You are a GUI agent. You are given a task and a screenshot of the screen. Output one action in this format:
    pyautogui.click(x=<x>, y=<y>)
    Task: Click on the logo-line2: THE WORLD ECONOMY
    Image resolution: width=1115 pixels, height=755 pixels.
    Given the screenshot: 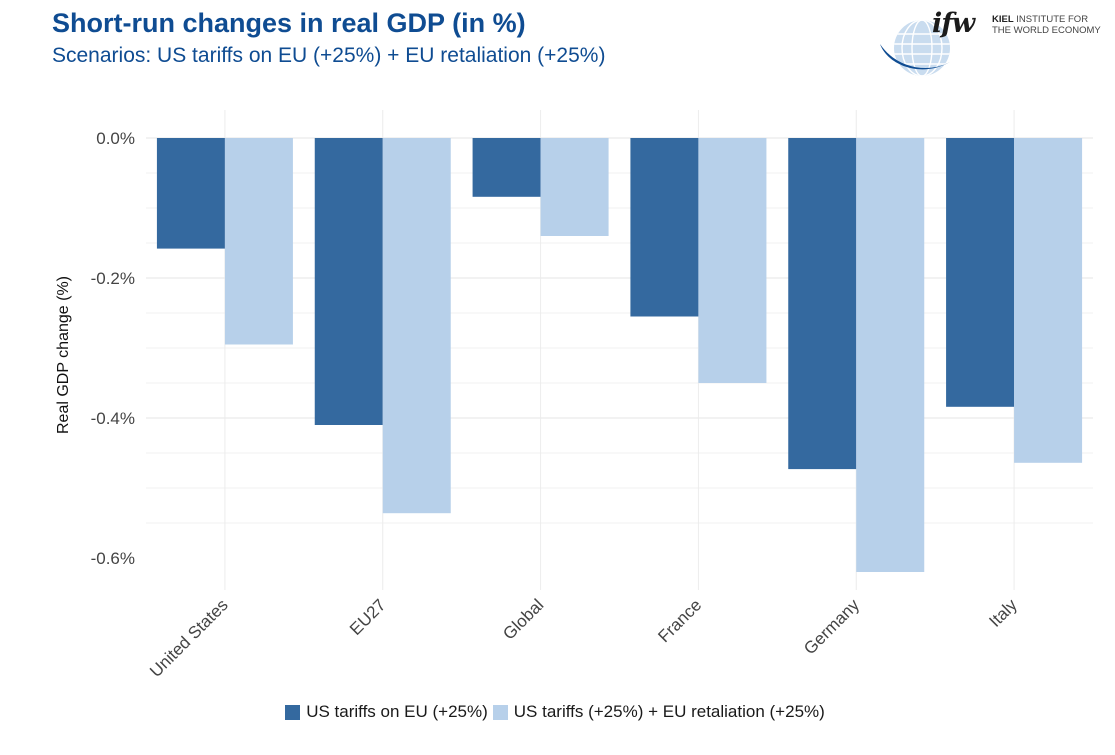 What is the action you would take?
    pyautogui.click(x=1046, y=30)
    